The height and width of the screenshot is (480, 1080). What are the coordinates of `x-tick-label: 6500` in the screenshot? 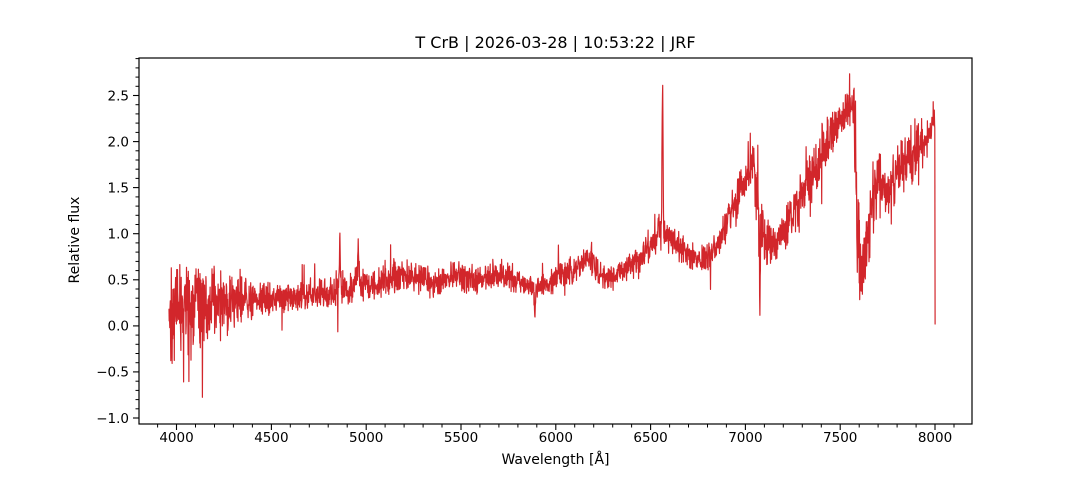 It's located at (650, 438).